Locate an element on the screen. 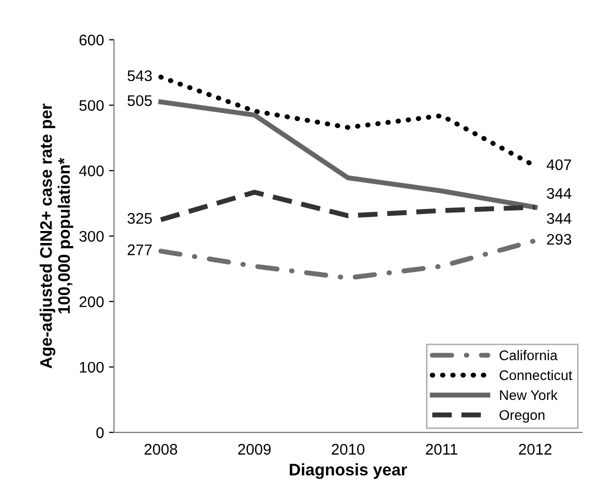  y-axis-title: Age-adjusted CIN2+ case rate per 100,000 population* is located at coordinates (57, 236).